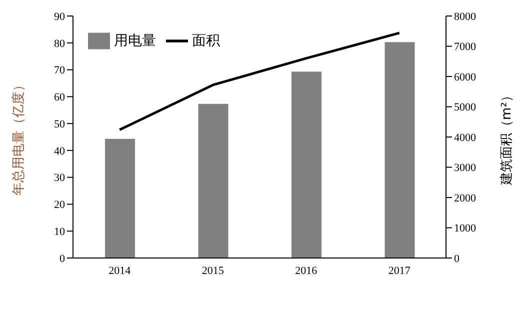 This screenshot has width=524, height=320. Describe the element at coordinates (60, 44) in the screenshot. I see `y-tick-label: 80` at that location.